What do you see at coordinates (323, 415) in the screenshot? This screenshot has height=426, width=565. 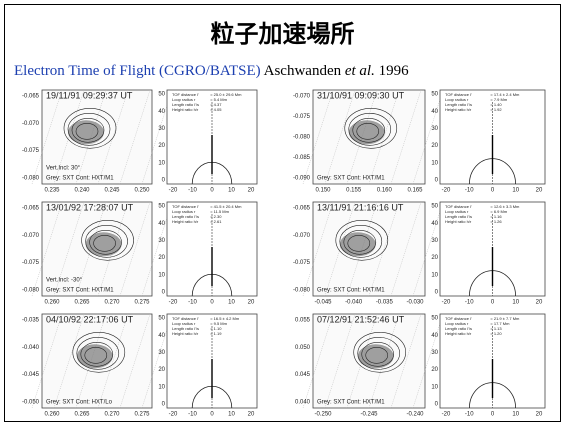 I see `x-tick-label: -0.250` at bounding box center [323, 415].